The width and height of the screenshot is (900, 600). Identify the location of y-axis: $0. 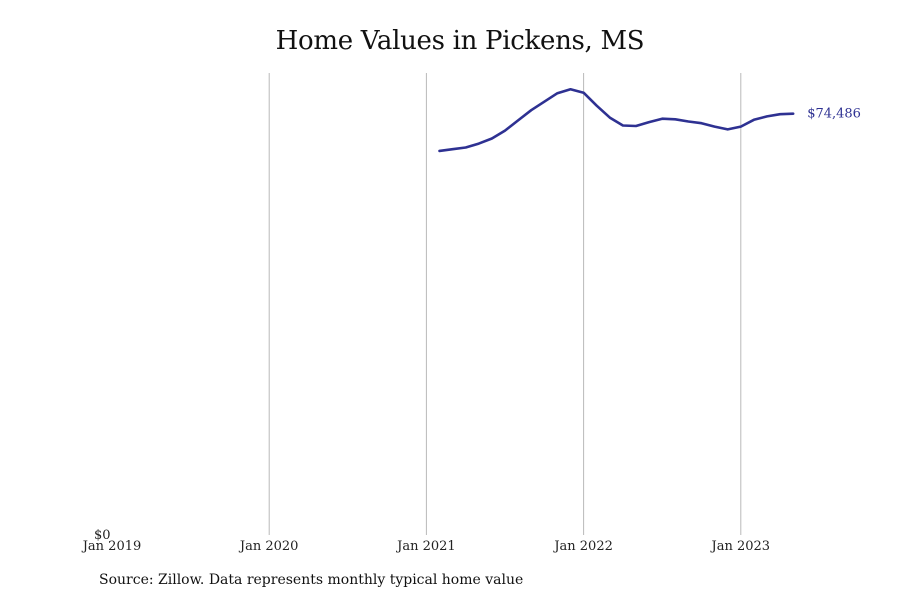
(102, 535).